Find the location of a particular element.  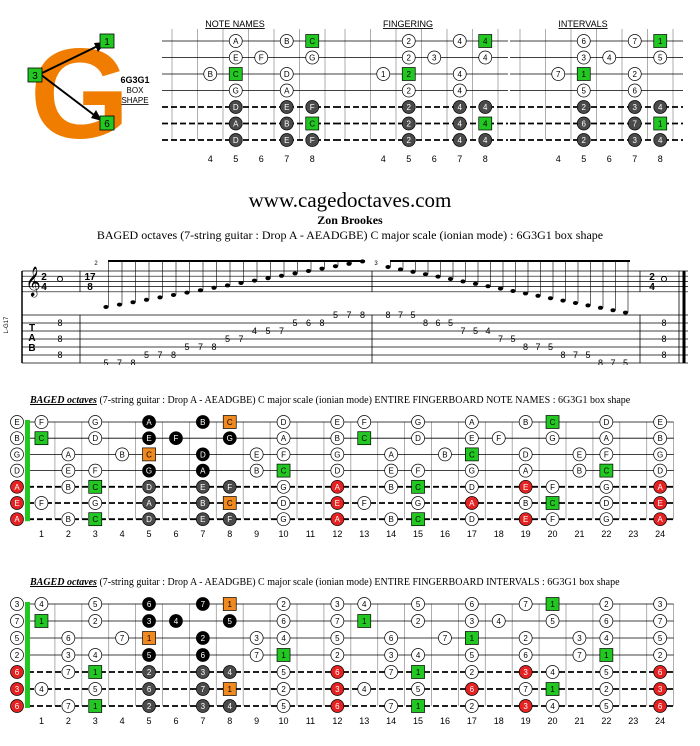

site-url: www.cagedoctaves.com is located at coordinates (350, 200).